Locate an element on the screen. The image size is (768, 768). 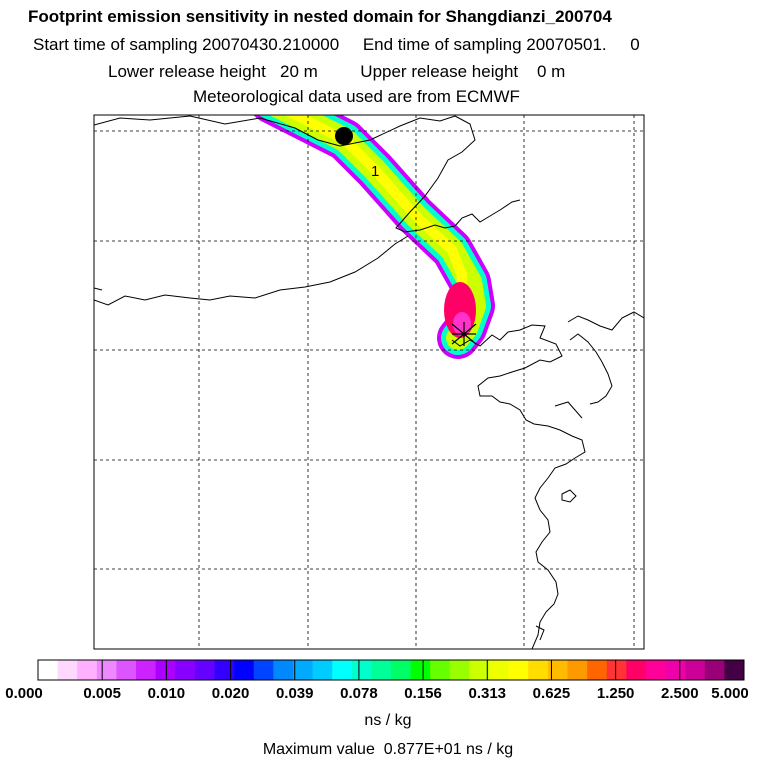
colorbar is located at coordinates (391, 670).